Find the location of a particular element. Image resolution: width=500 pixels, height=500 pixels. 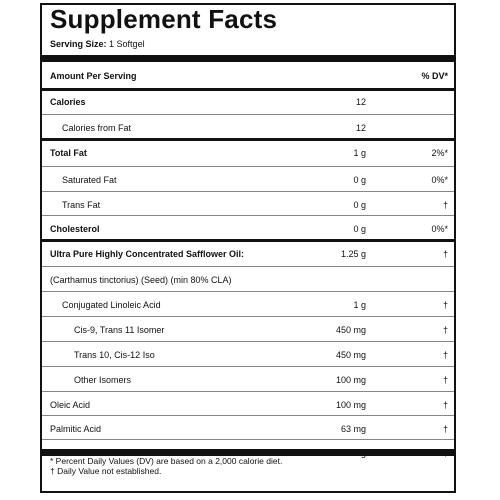

nutrient-name: Calories is located at coordinates (68, 102).